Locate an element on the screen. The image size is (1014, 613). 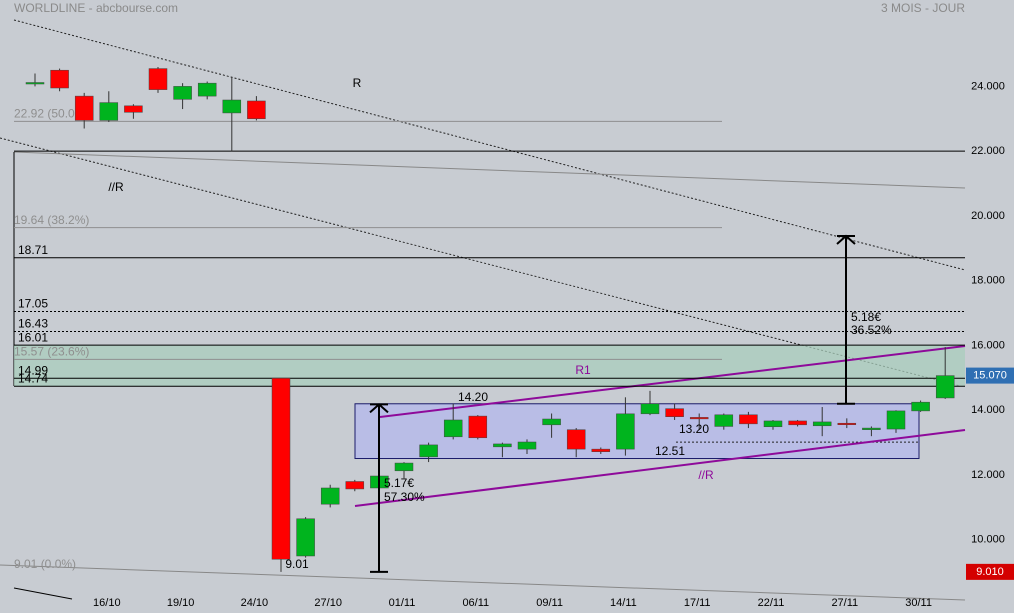
annotation: 14.20 is located at coordinates (473, 397).